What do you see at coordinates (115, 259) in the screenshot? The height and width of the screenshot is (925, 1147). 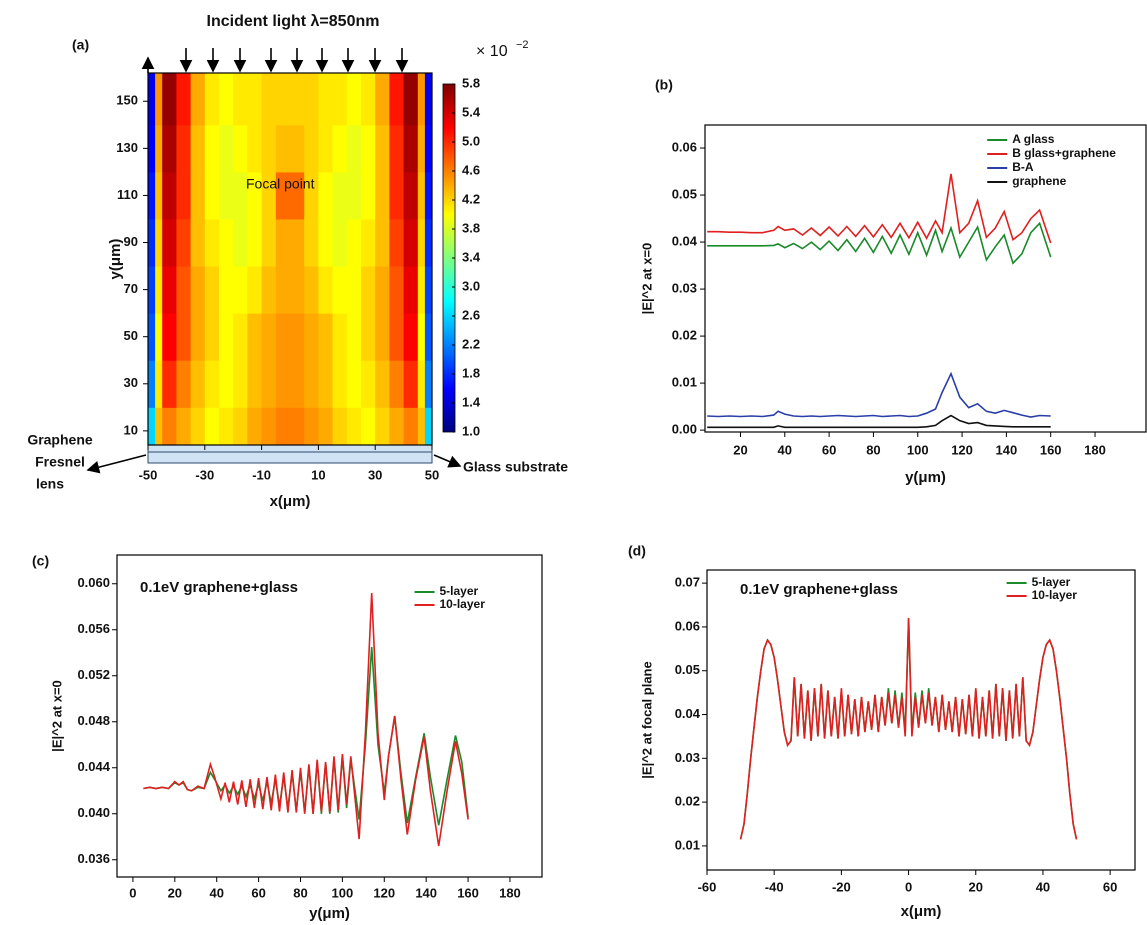 I see `y-axis-title: y(μm)` at bounding box center [115, 259].